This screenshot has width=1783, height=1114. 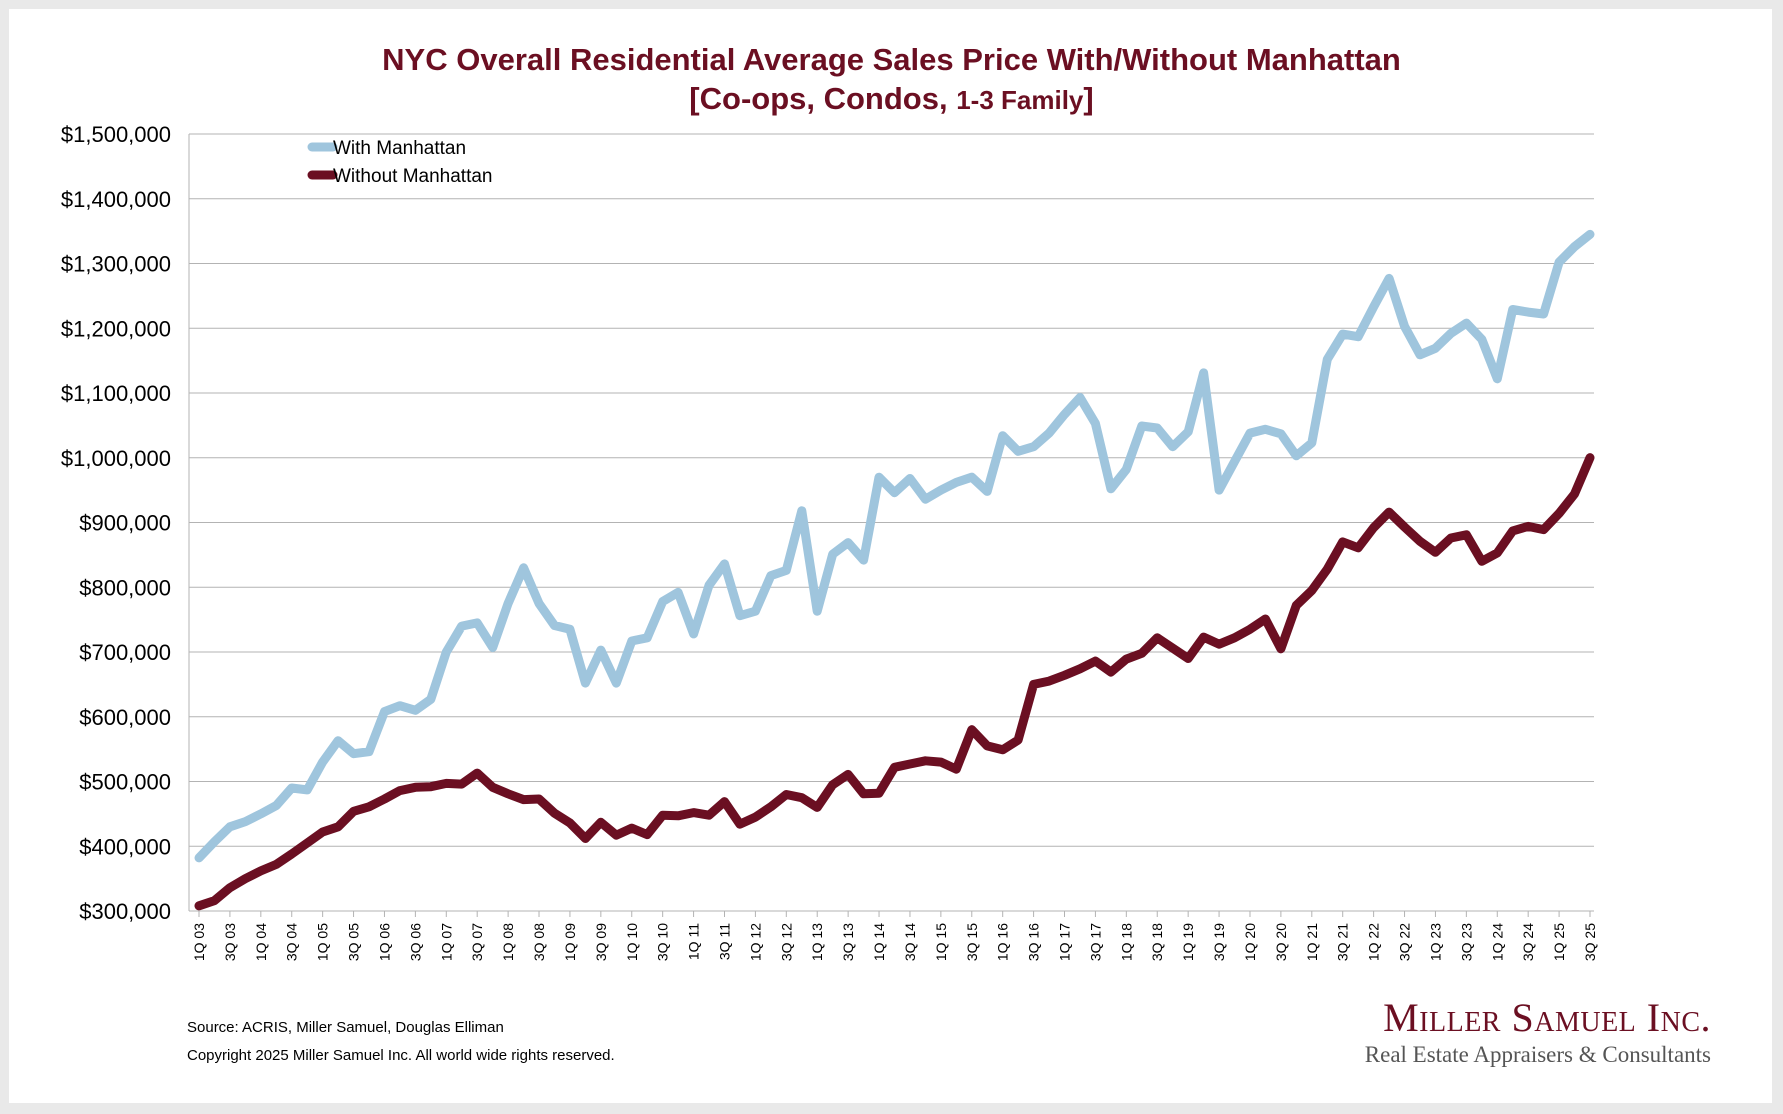 I want to click on x-tick-label: 1Q 17, so click(x=1065, y=942).